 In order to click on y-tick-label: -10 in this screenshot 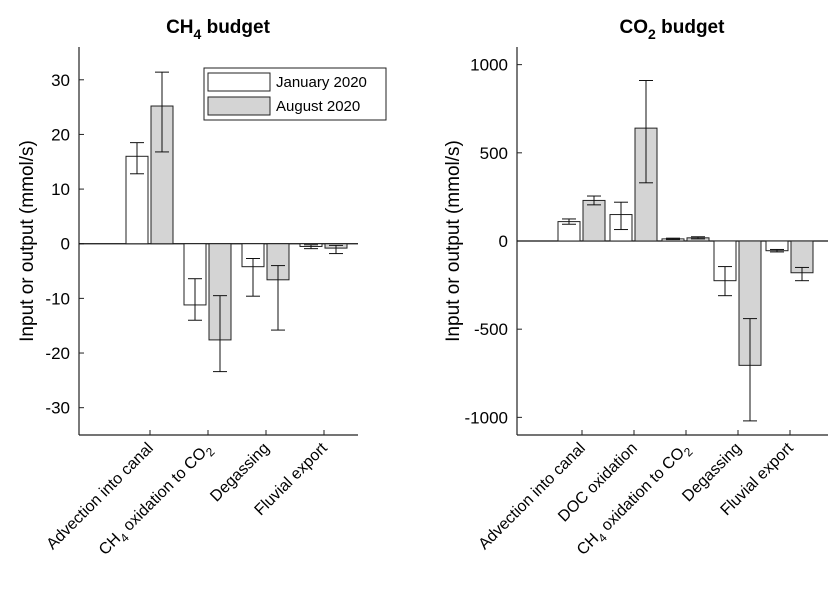, I will do `click(57, 298)`.